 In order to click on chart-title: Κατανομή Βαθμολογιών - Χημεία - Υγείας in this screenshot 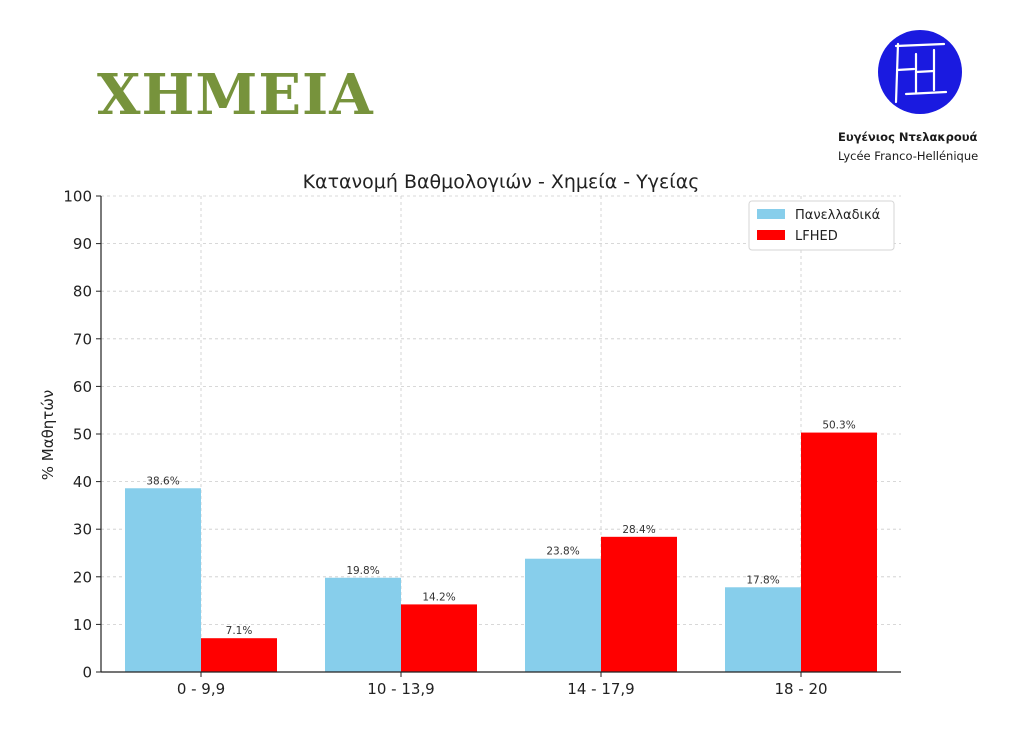, I will do `click(501, 182)`.